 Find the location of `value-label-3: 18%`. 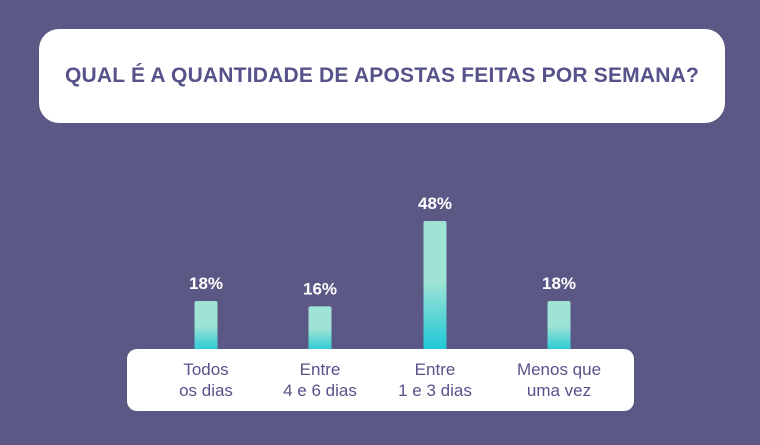

value-label-3: 18% is located at coordinates (559, 283).